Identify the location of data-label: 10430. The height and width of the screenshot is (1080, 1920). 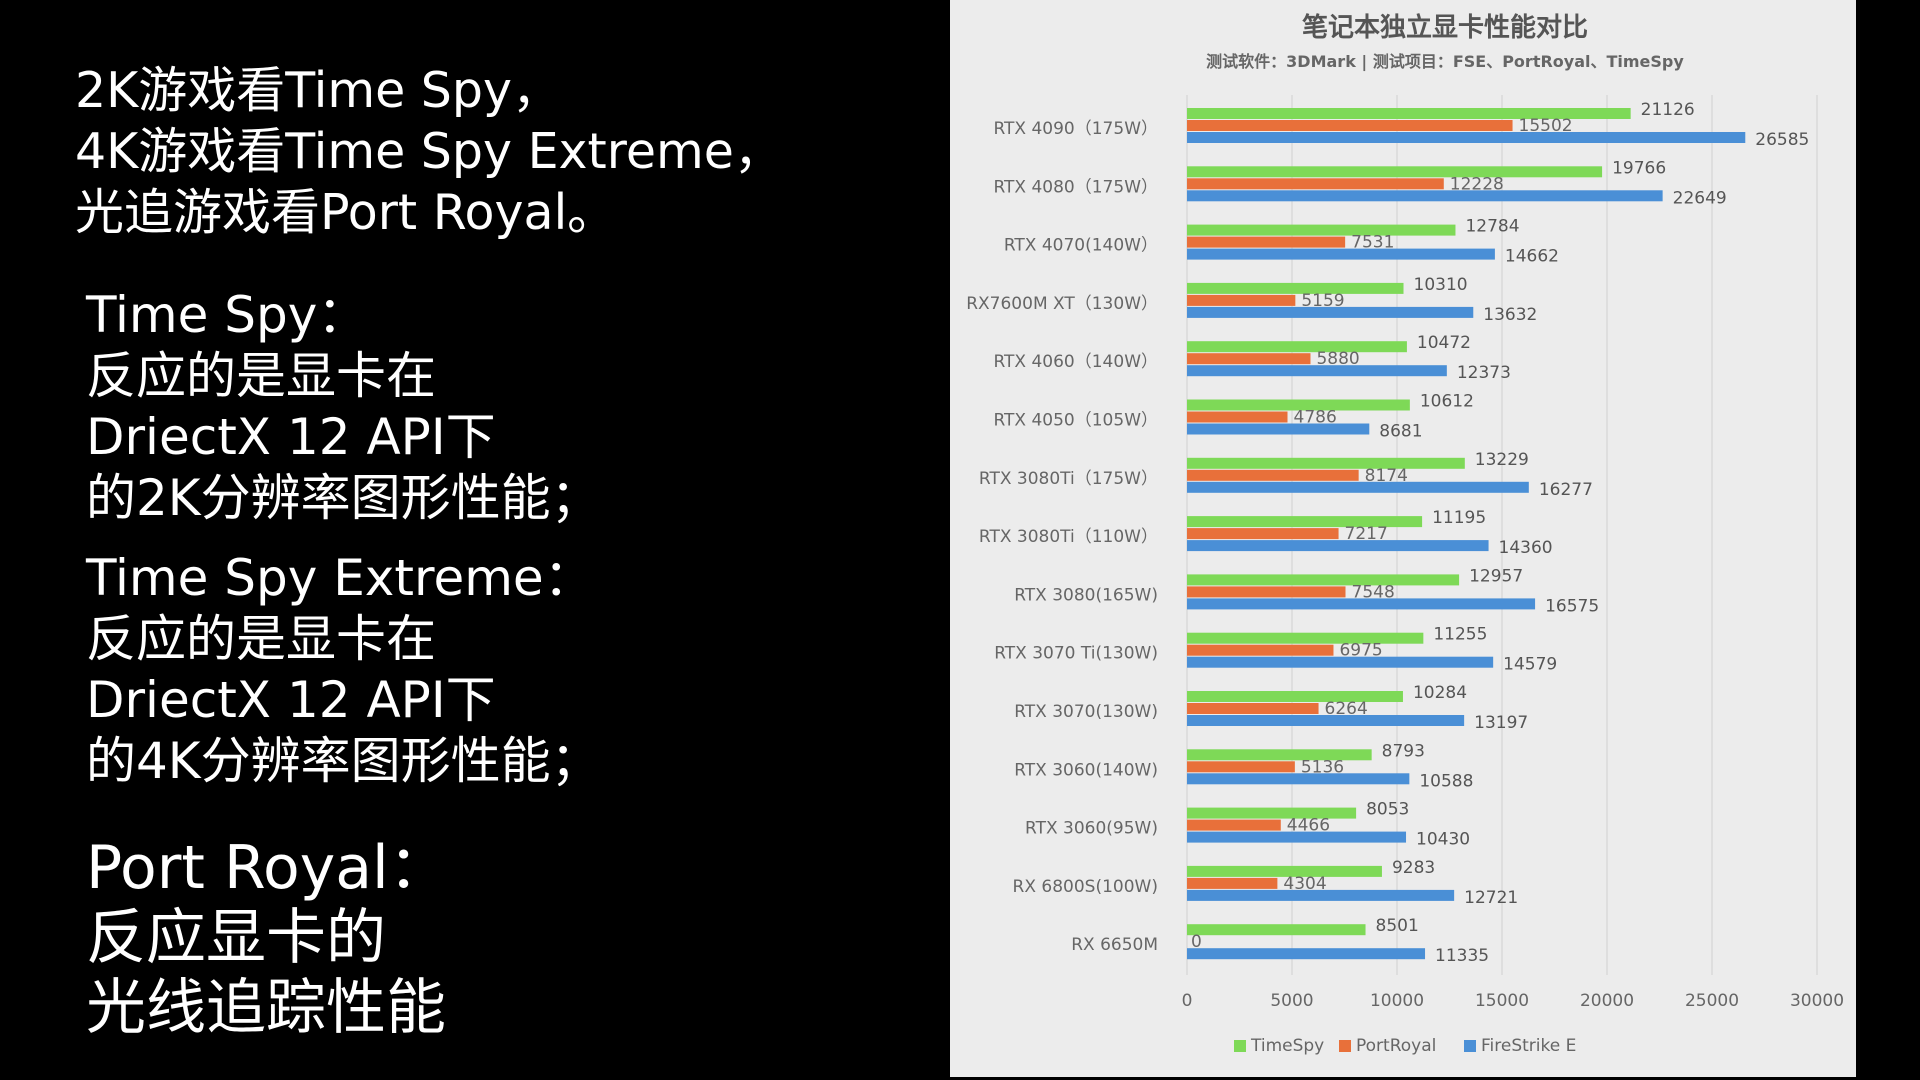
(1443, 840).